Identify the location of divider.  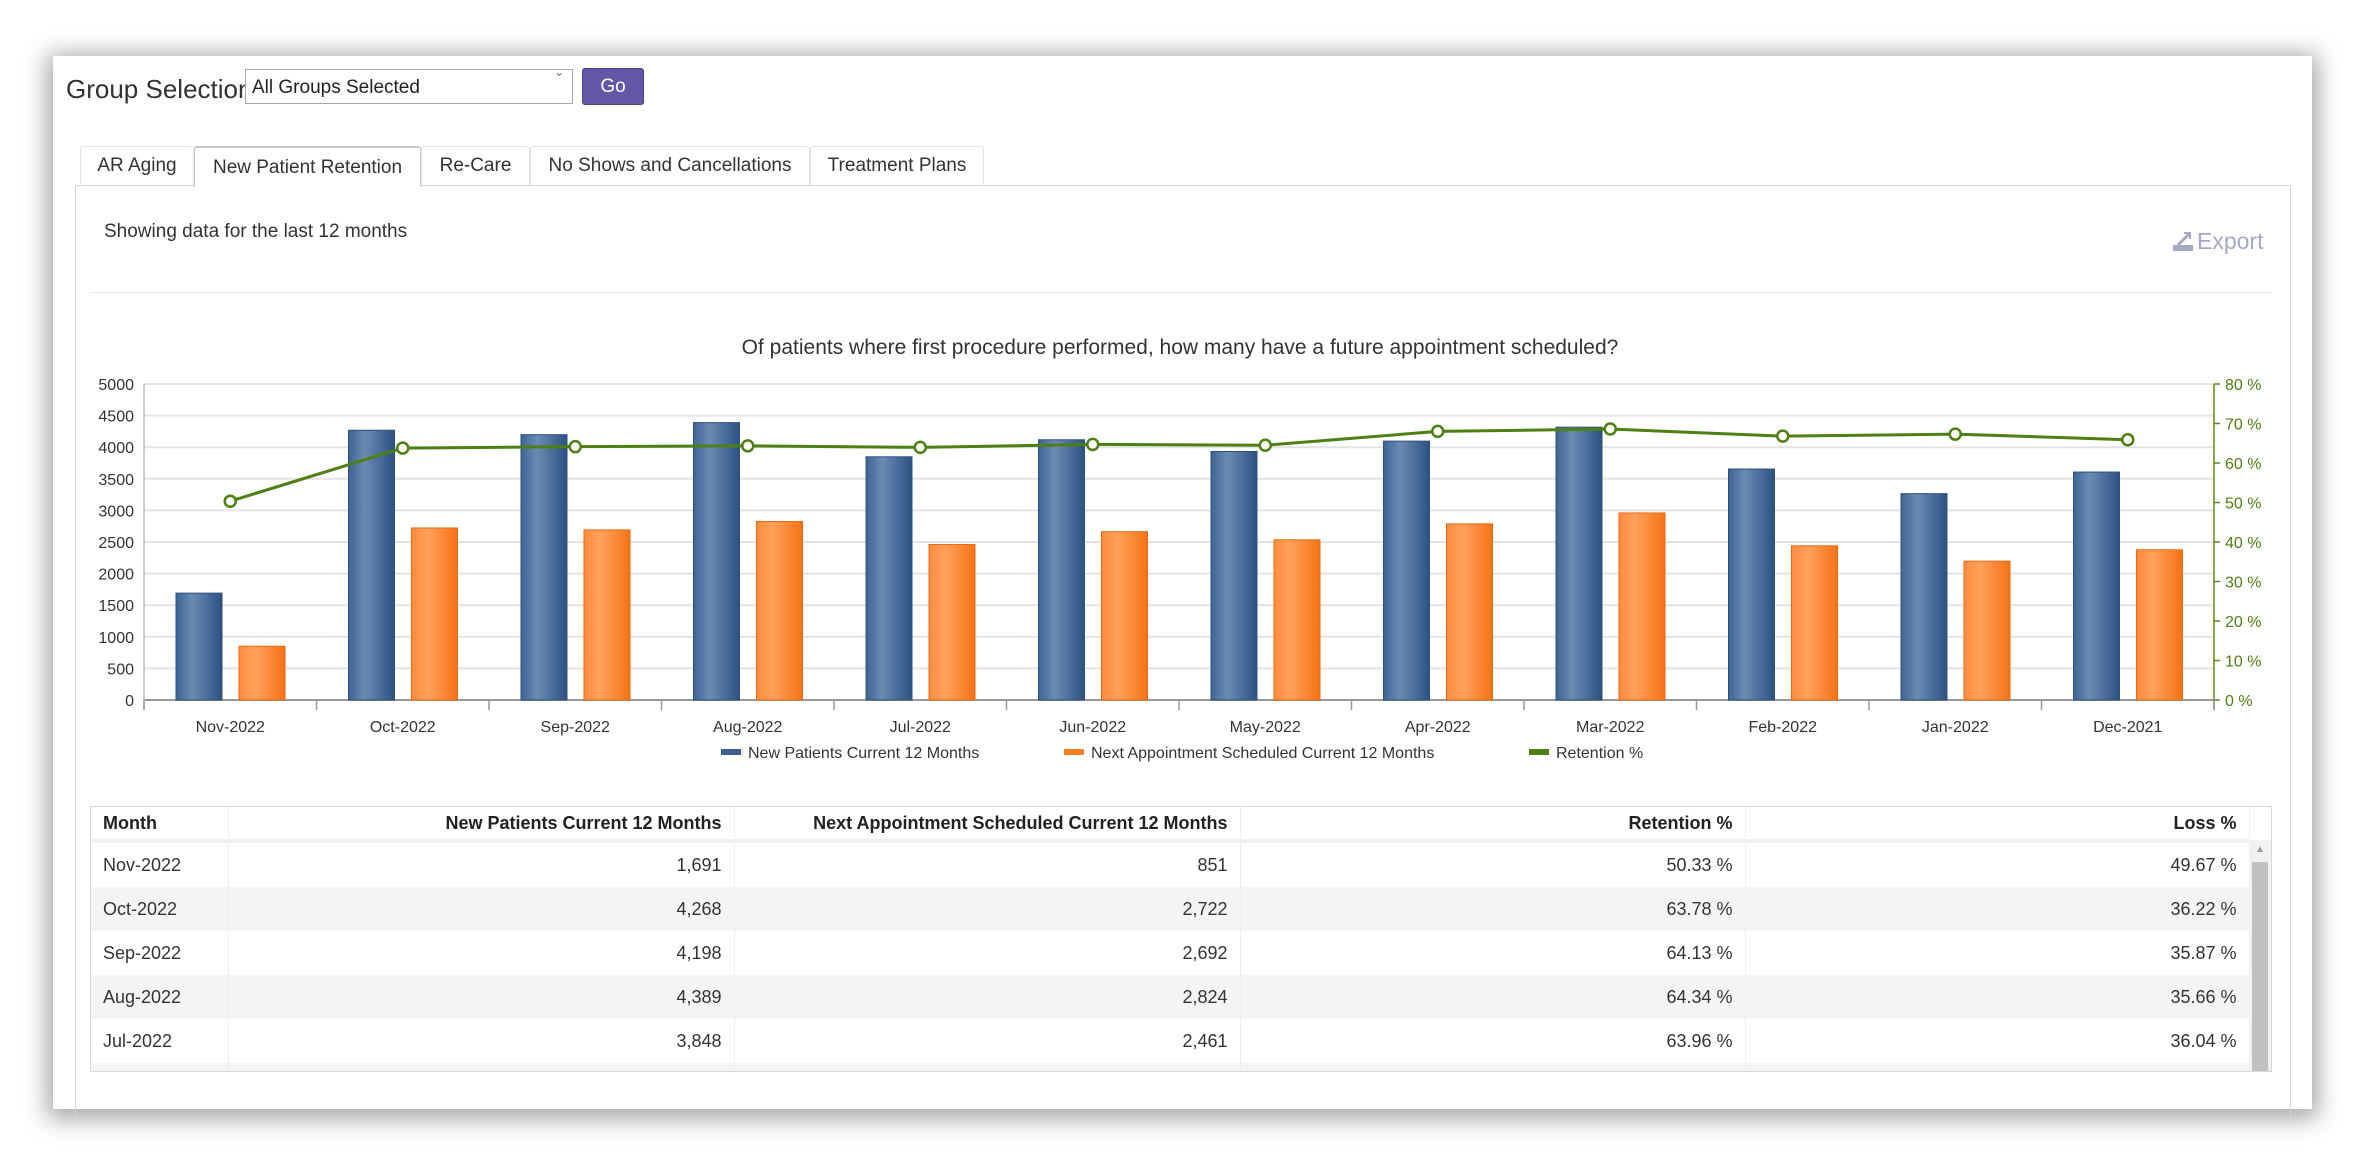
(1181, 292).